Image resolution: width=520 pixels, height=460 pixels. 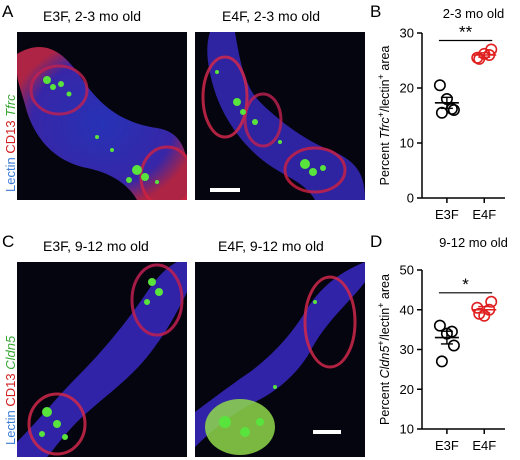 I want to click on y-axis-label: Percent Cldn5+/lectin+ area, so click(x=384, y=349).